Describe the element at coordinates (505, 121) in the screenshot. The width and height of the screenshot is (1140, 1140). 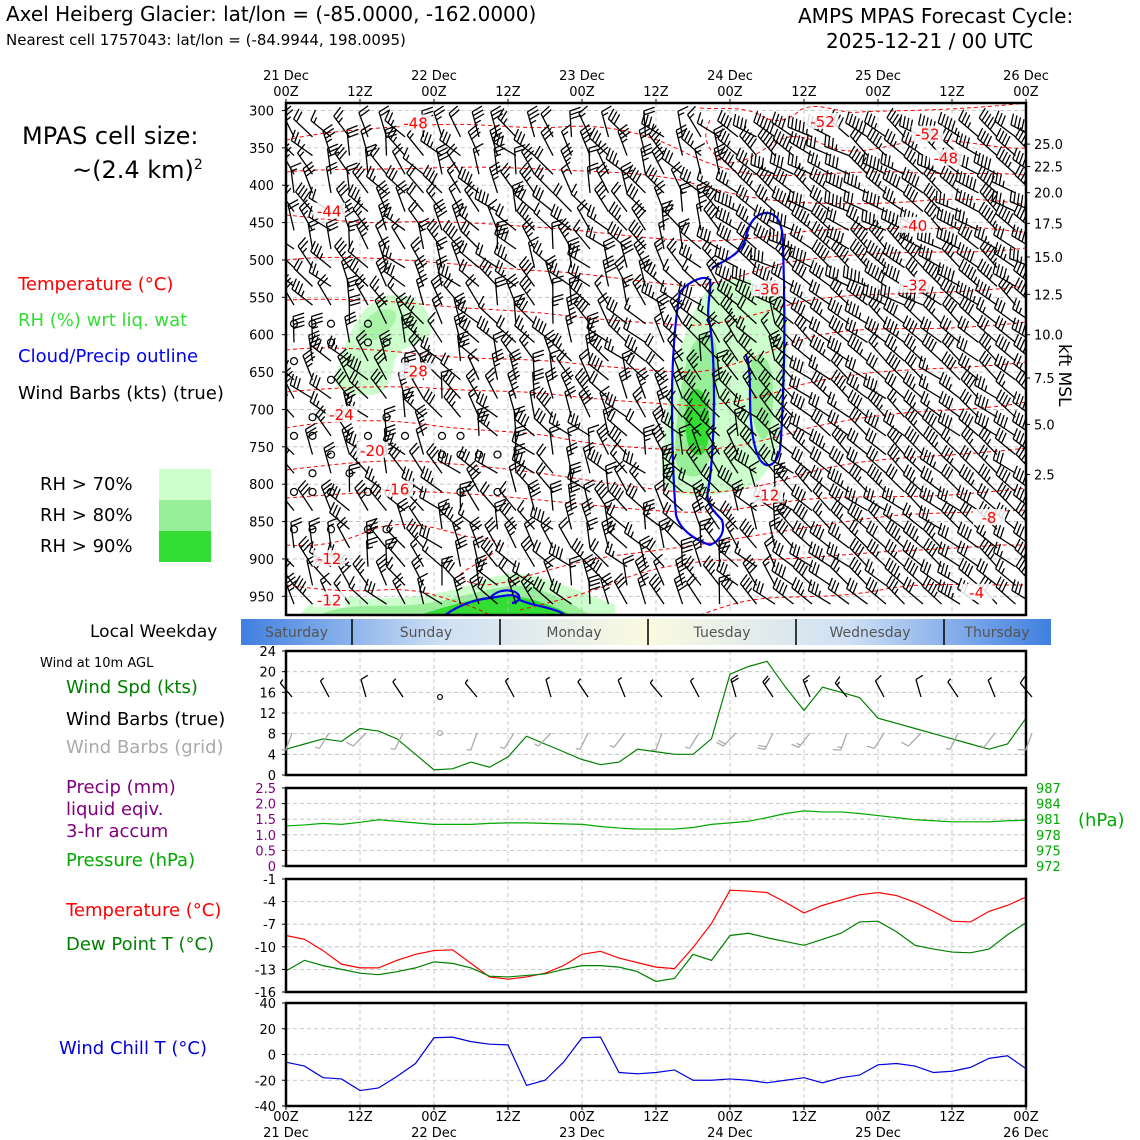
I see `barb-36-330-half` at that location.